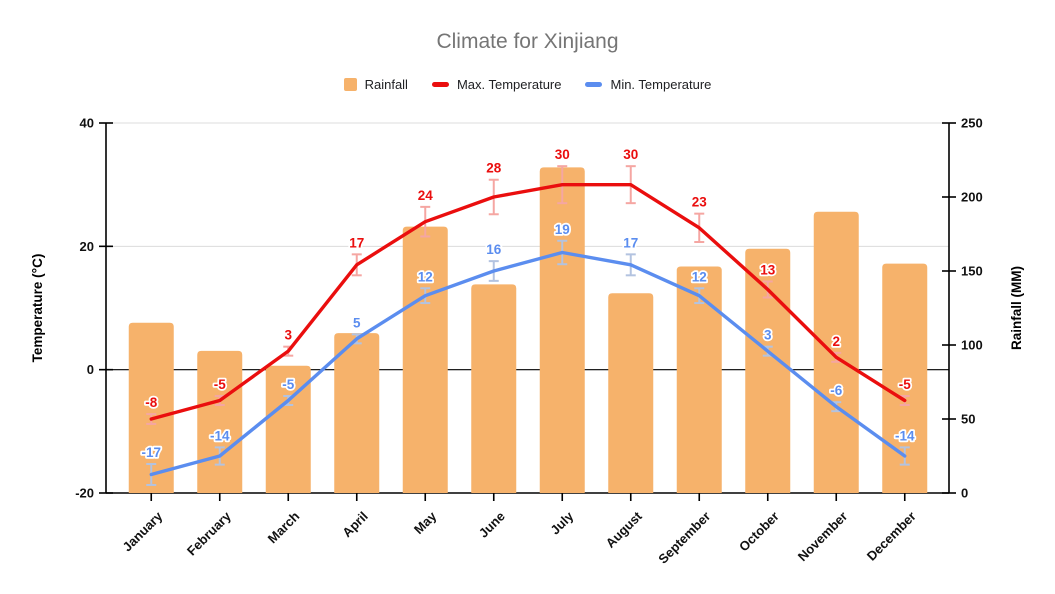 Image resolution: width=1055 pixels, height=594 pixels. Describe the element at coordinates (426, 195) in the screenshot. I see `max-temp-value-label-may: 24` at that location.